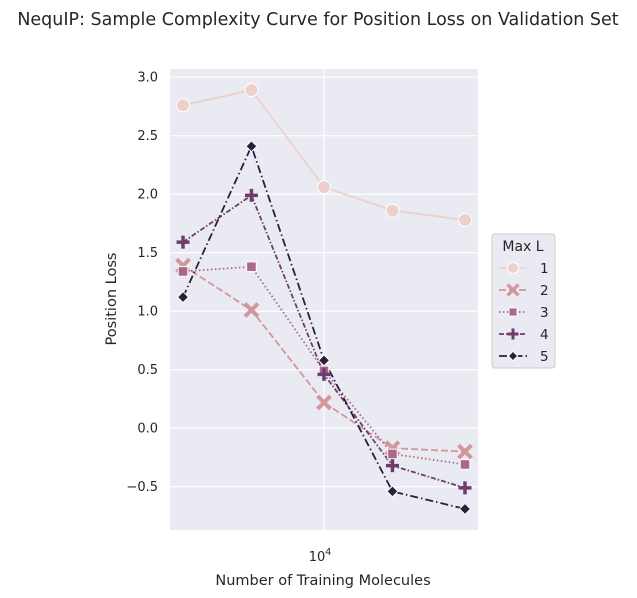 This screenshot has height=598, width=637. I want to click on legend-entry: 2, so click(524, 291).